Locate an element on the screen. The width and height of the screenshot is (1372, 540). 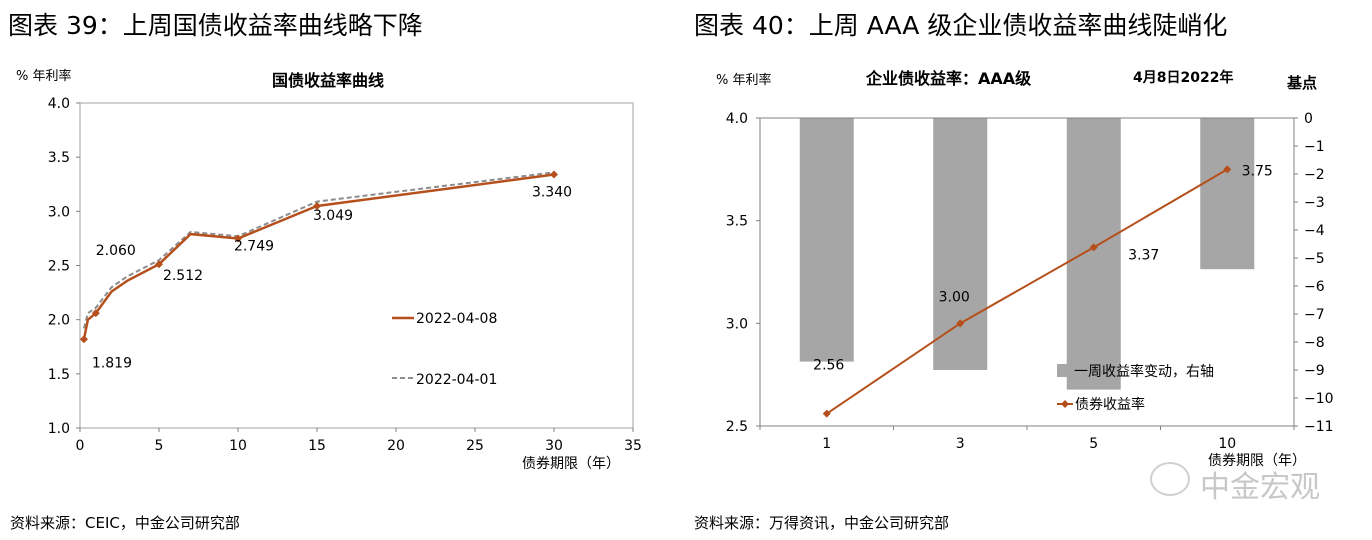
x-tick-label-1: 20 is located at coordinates (396, 446).